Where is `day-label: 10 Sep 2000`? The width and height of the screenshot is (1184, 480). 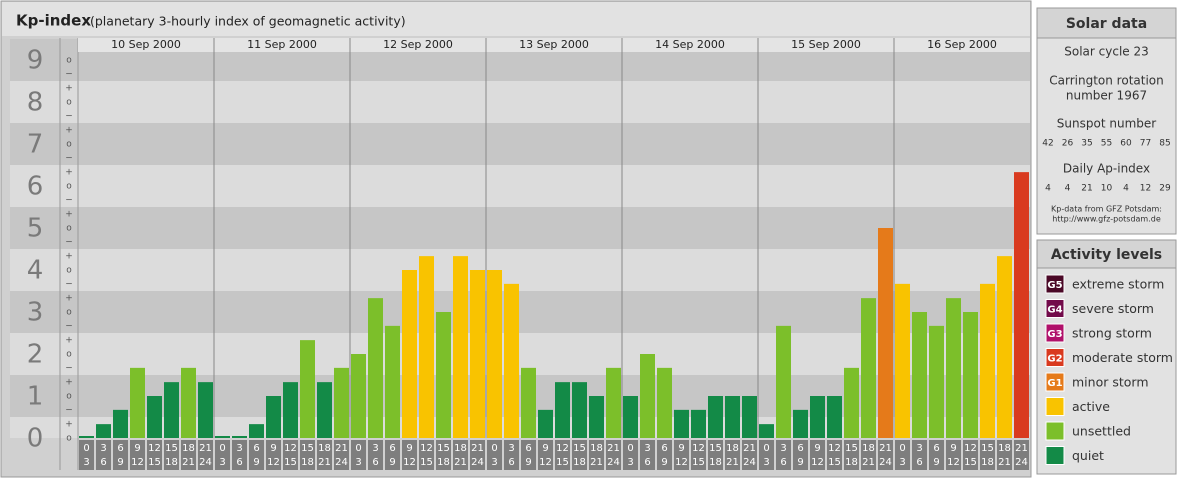 day-label: 10 Sep 2000 is located at coordinates (146, 44).